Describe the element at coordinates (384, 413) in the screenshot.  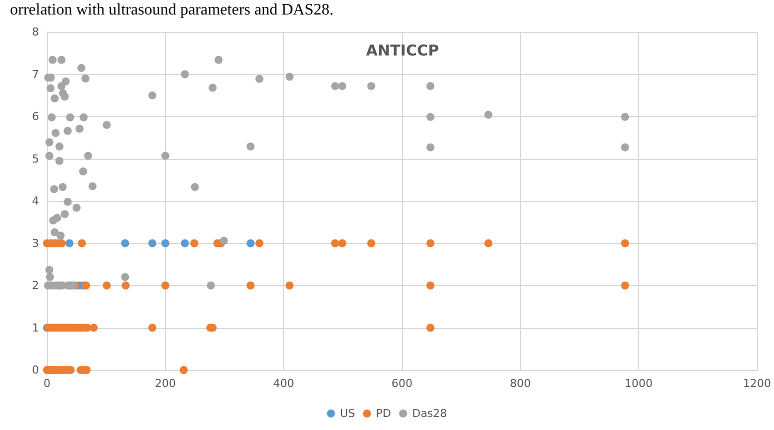
I see `legend-label: PD` at that location.